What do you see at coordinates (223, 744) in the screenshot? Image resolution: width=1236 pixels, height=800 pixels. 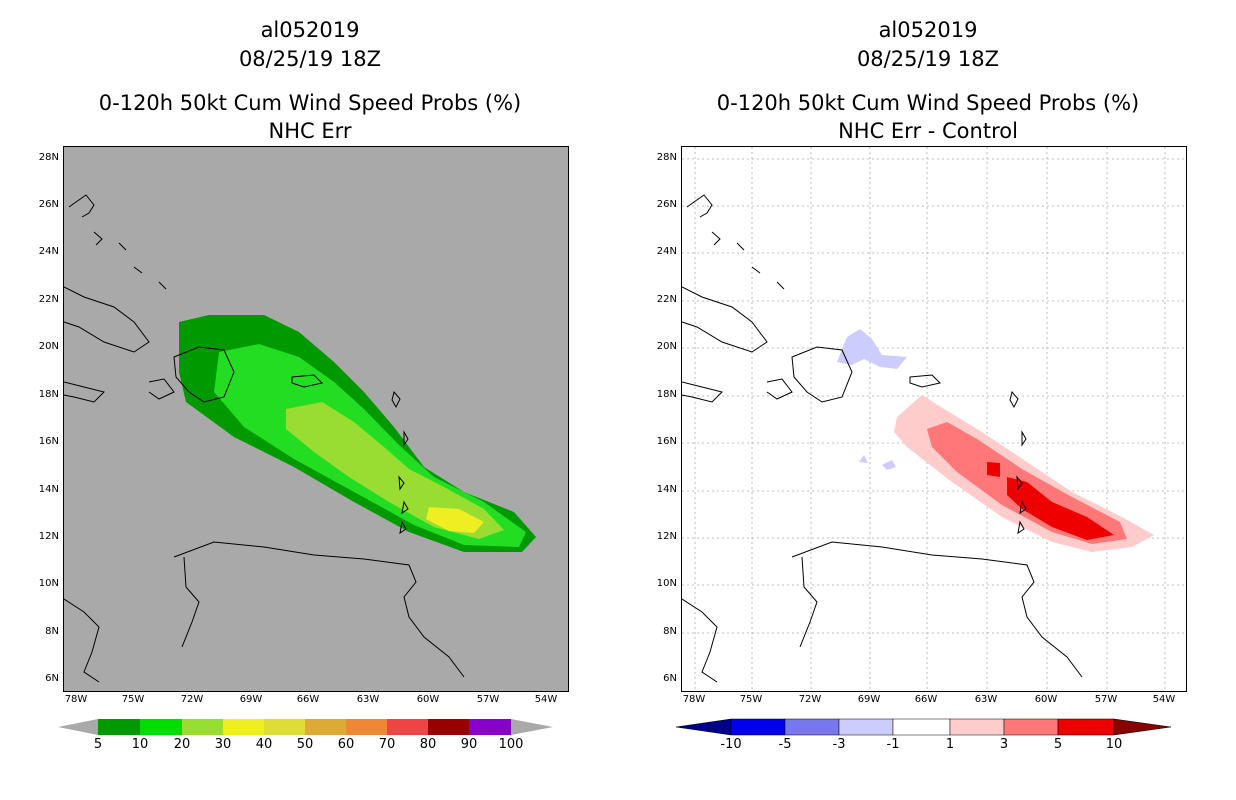 I see `colorbar-label: 30` at bounding box center [223, 744].